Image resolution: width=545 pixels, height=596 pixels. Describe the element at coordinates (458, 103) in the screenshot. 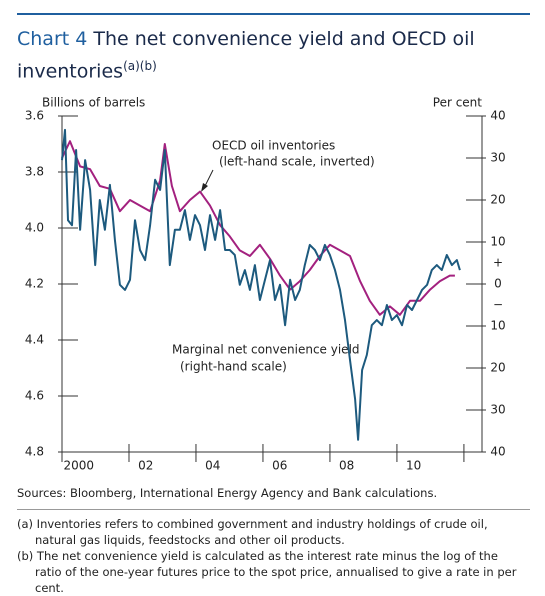

I see `y2-axis-label: Per cent` at that location.